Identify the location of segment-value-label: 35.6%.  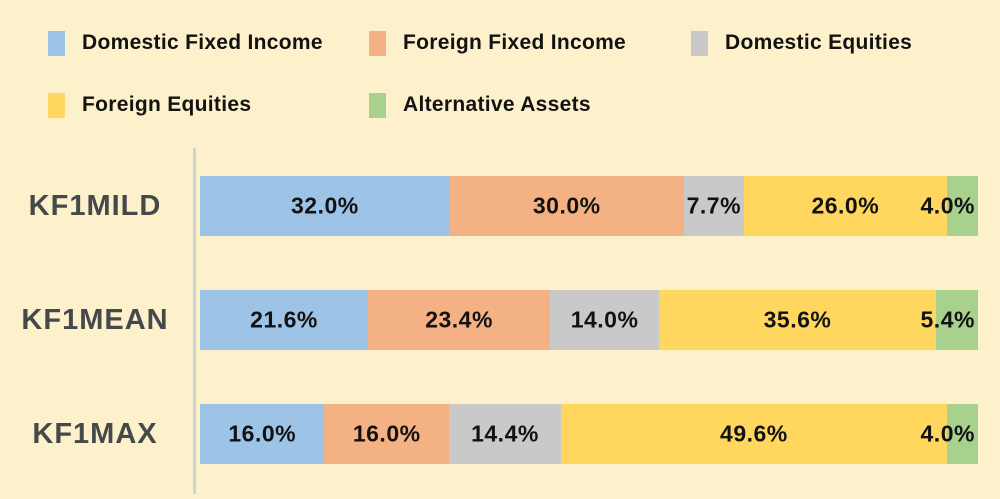
(797, 319).